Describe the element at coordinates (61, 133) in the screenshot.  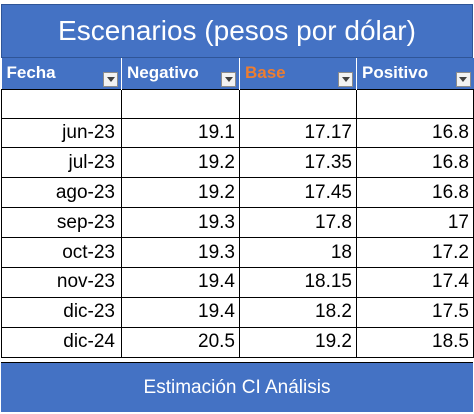
I see `table-cell: jun-23` at that location.